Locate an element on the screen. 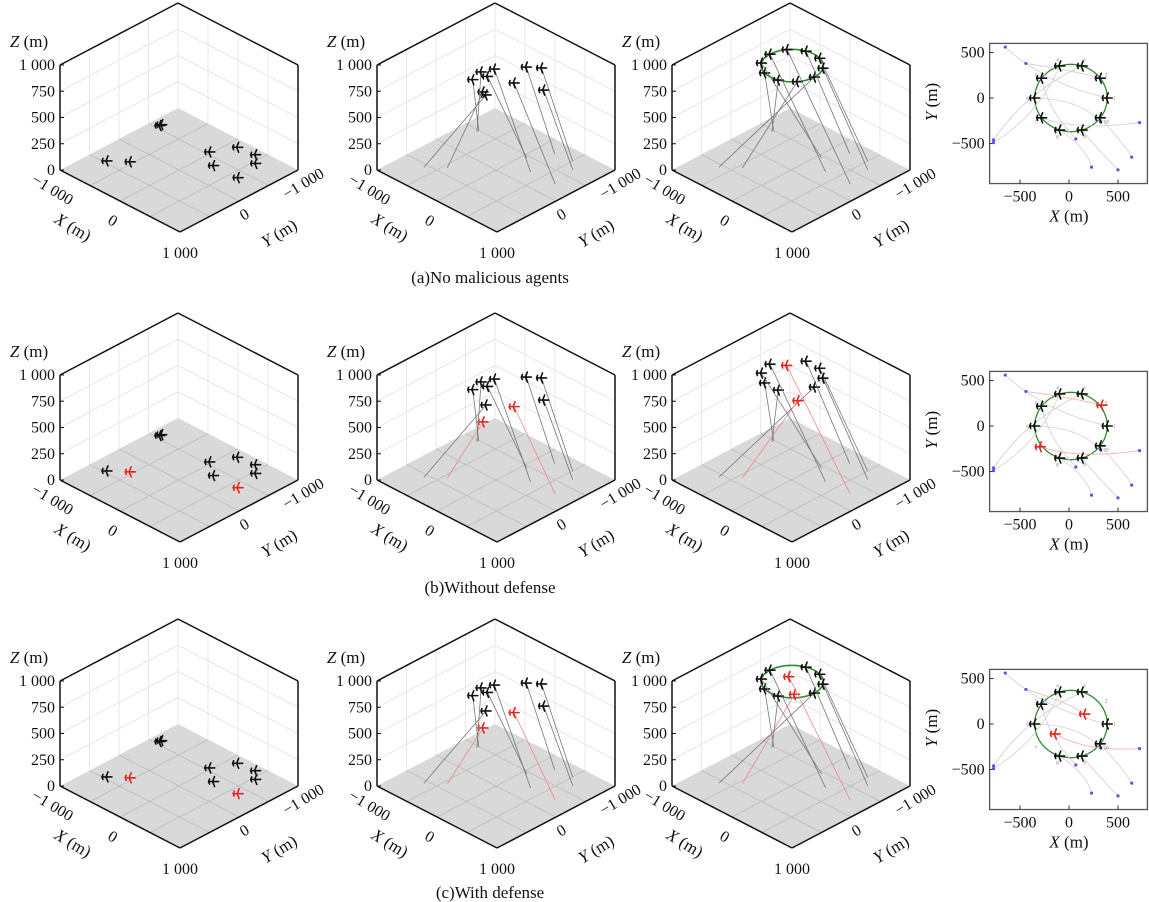  panel-caption: (a)No malicious agents is located at coordinates (490, 277).